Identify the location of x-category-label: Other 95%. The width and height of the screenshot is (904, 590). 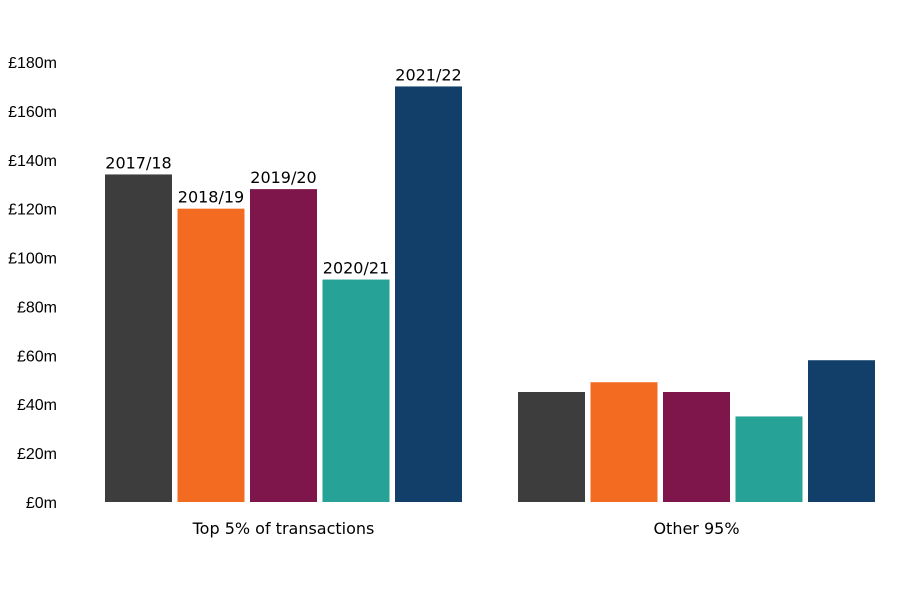
(696, 528).